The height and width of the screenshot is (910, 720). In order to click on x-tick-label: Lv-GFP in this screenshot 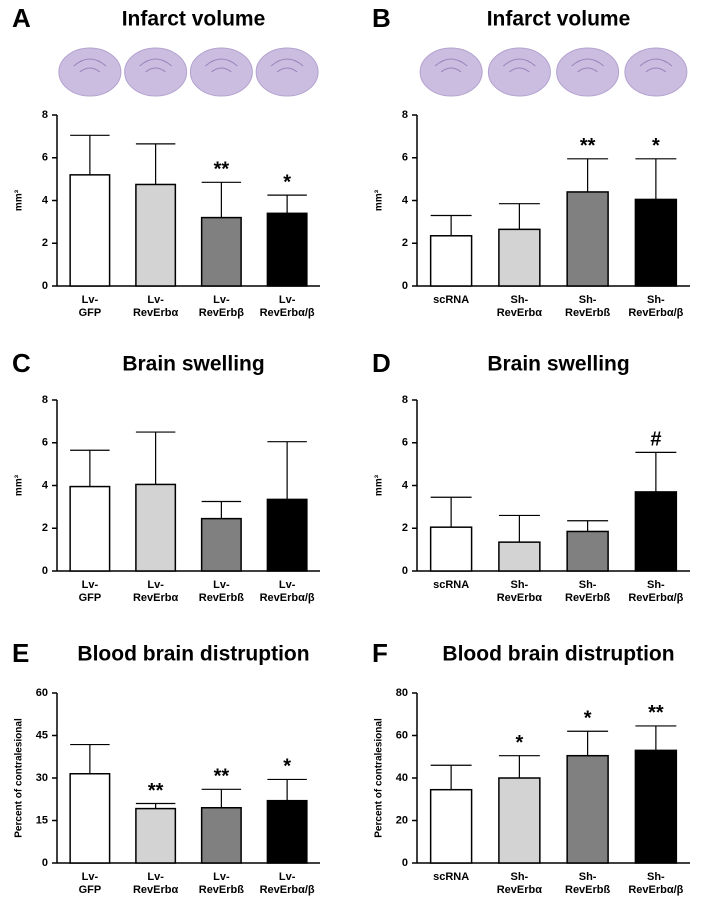, I will do `click(90, 591)`.